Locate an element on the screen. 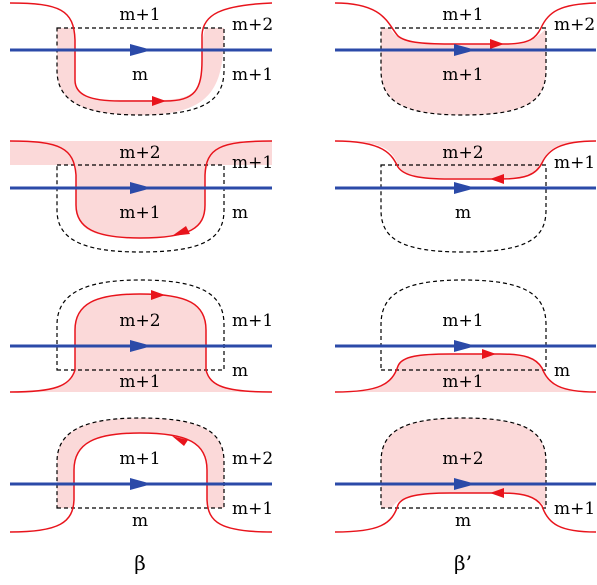  panel-betap-4: m+2 m m+1 is located at coordinates (465, 475).